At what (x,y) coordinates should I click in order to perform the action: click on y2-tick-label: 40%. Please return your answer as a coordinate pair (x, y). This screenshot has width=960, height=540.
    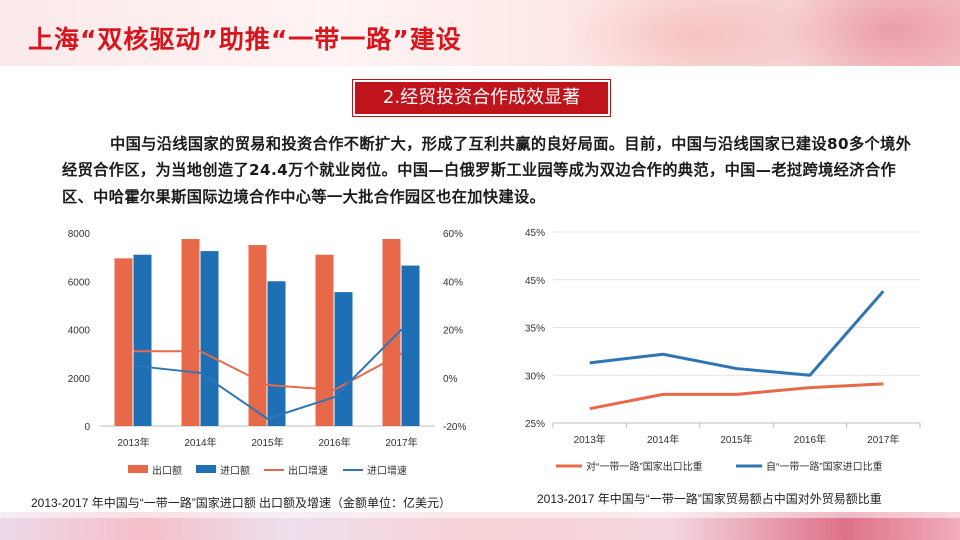
    Looking at the image, I should click on (453, 282).